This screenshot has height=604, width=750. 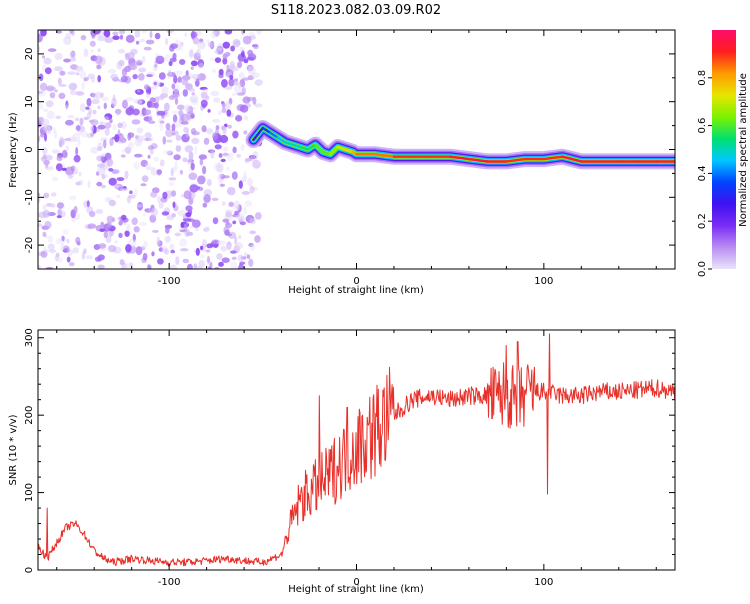 I want to click on snr-y-tick-label: 0, so click(x=29, y=570).